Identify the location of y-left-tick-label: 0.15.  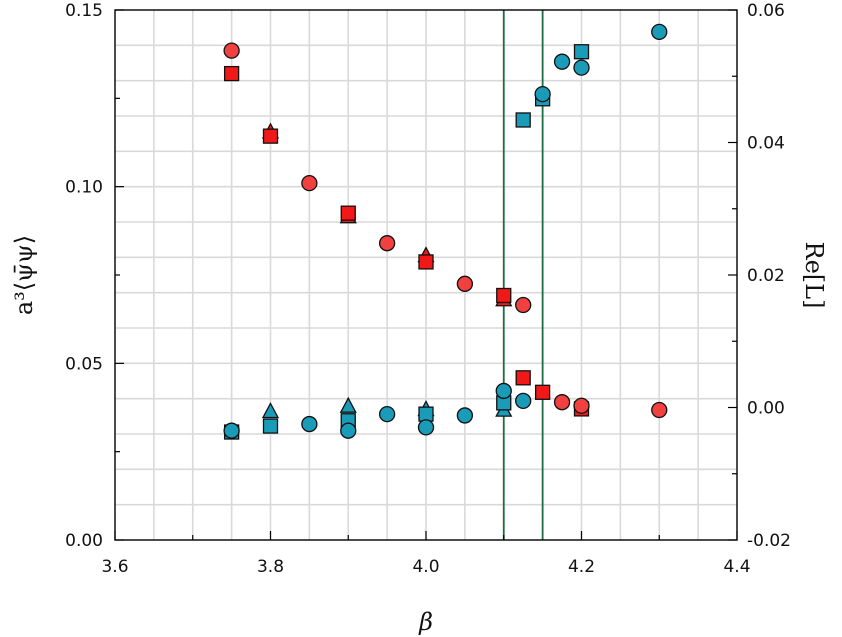
(84, 11).